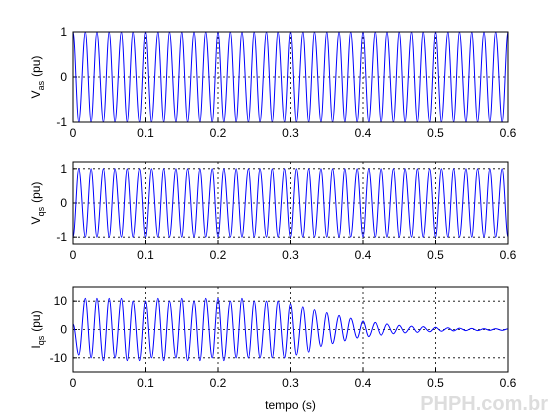 The width and height of the screenshot is (560, 420). I want to click on y-label-sub: as, so click(41, 85).